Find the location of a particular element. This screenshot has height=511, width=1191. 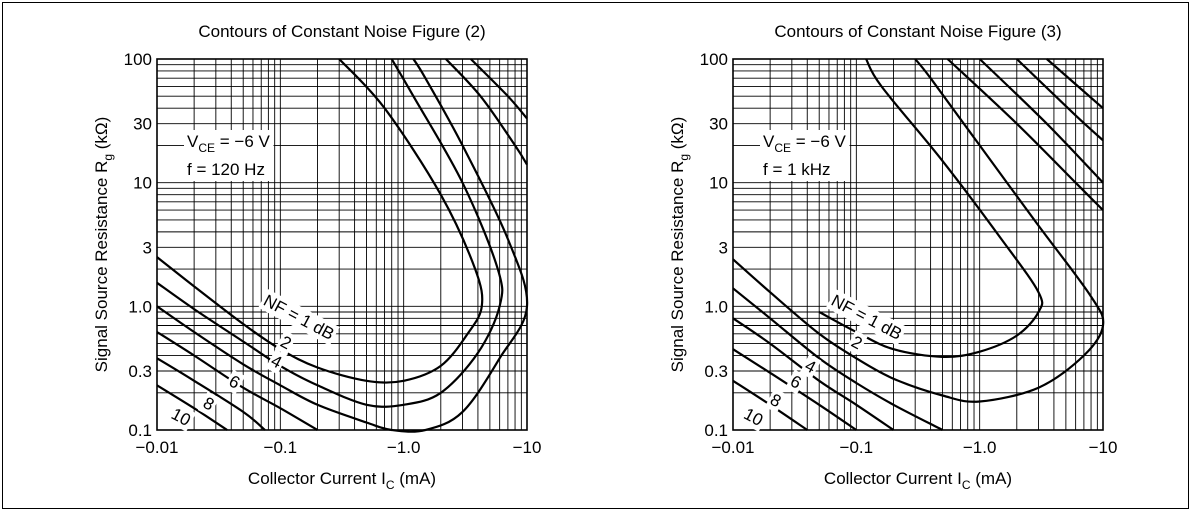

curve-label: NF = 1 dB is located at coordinates (299, 317).